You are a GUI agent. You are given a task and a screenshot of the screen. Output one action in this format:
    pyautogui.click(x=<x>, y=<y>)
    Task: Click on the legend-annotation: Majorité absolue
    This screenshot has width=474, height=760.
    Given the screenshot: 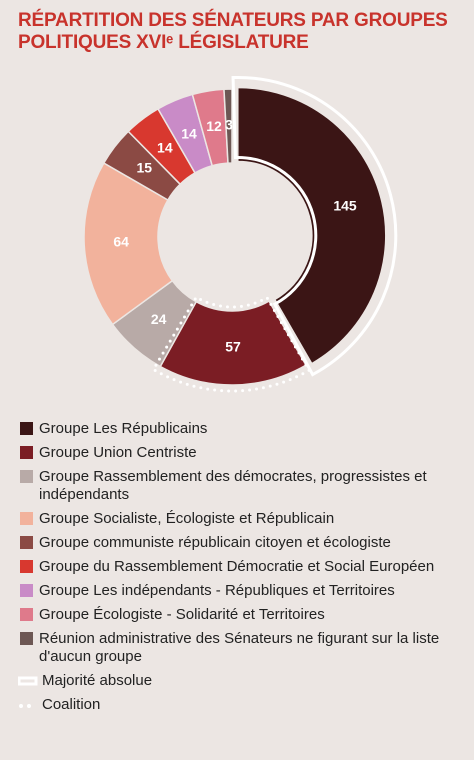 What is the action you would take?
    pyautogui.click(x=238, y=681)
    